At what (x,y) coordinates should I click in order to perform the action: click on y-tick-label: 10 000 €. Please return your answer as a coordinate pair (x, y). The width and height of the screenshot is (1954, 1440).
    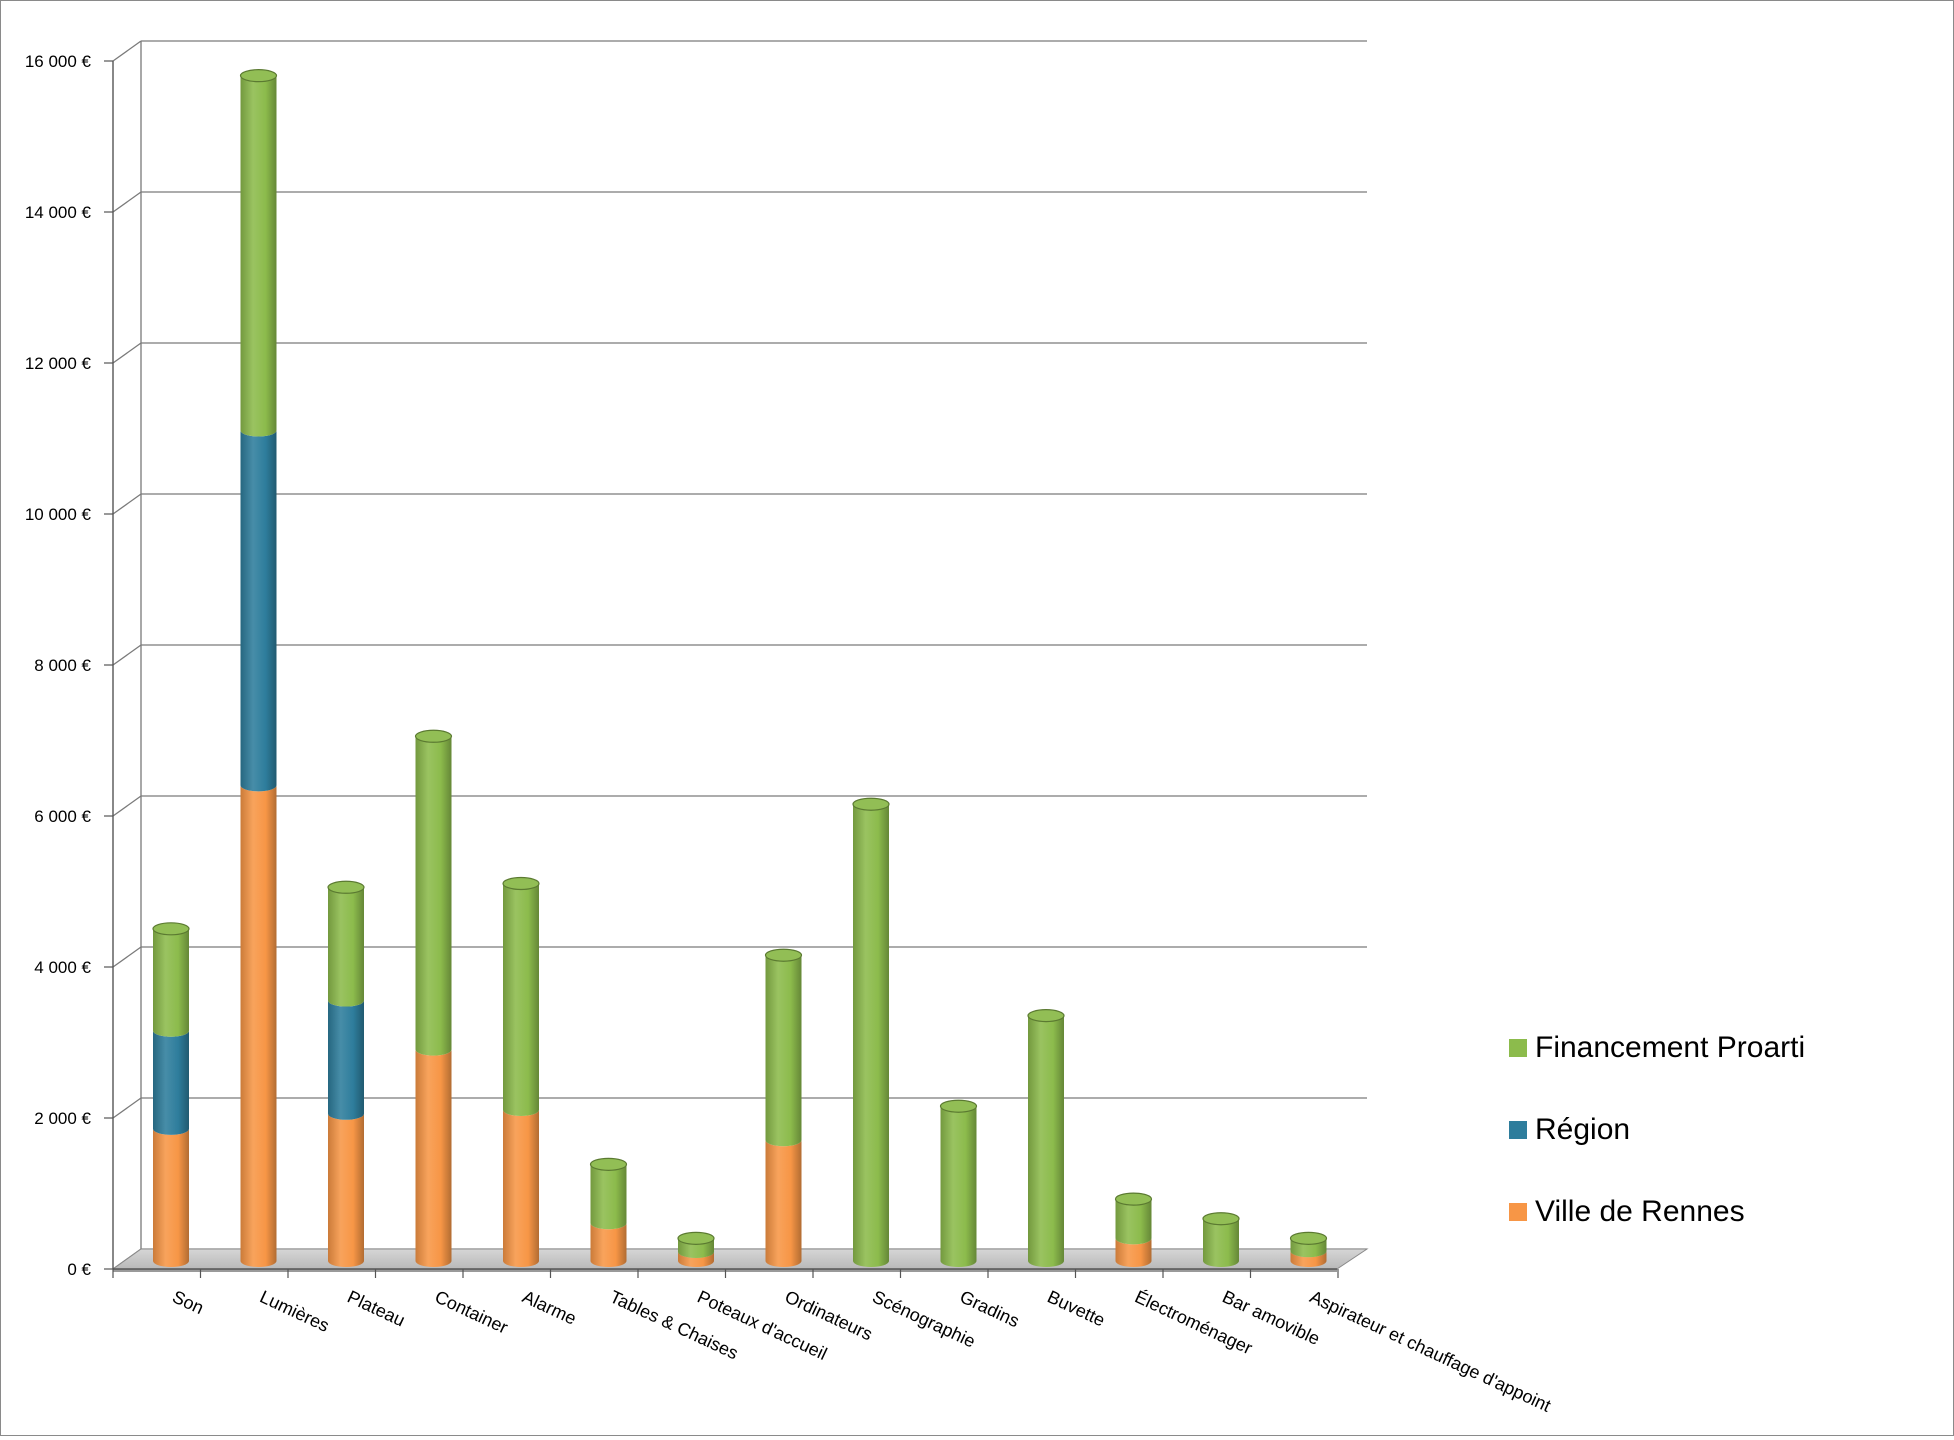
    Looking at the image, I should click on (58, 514).